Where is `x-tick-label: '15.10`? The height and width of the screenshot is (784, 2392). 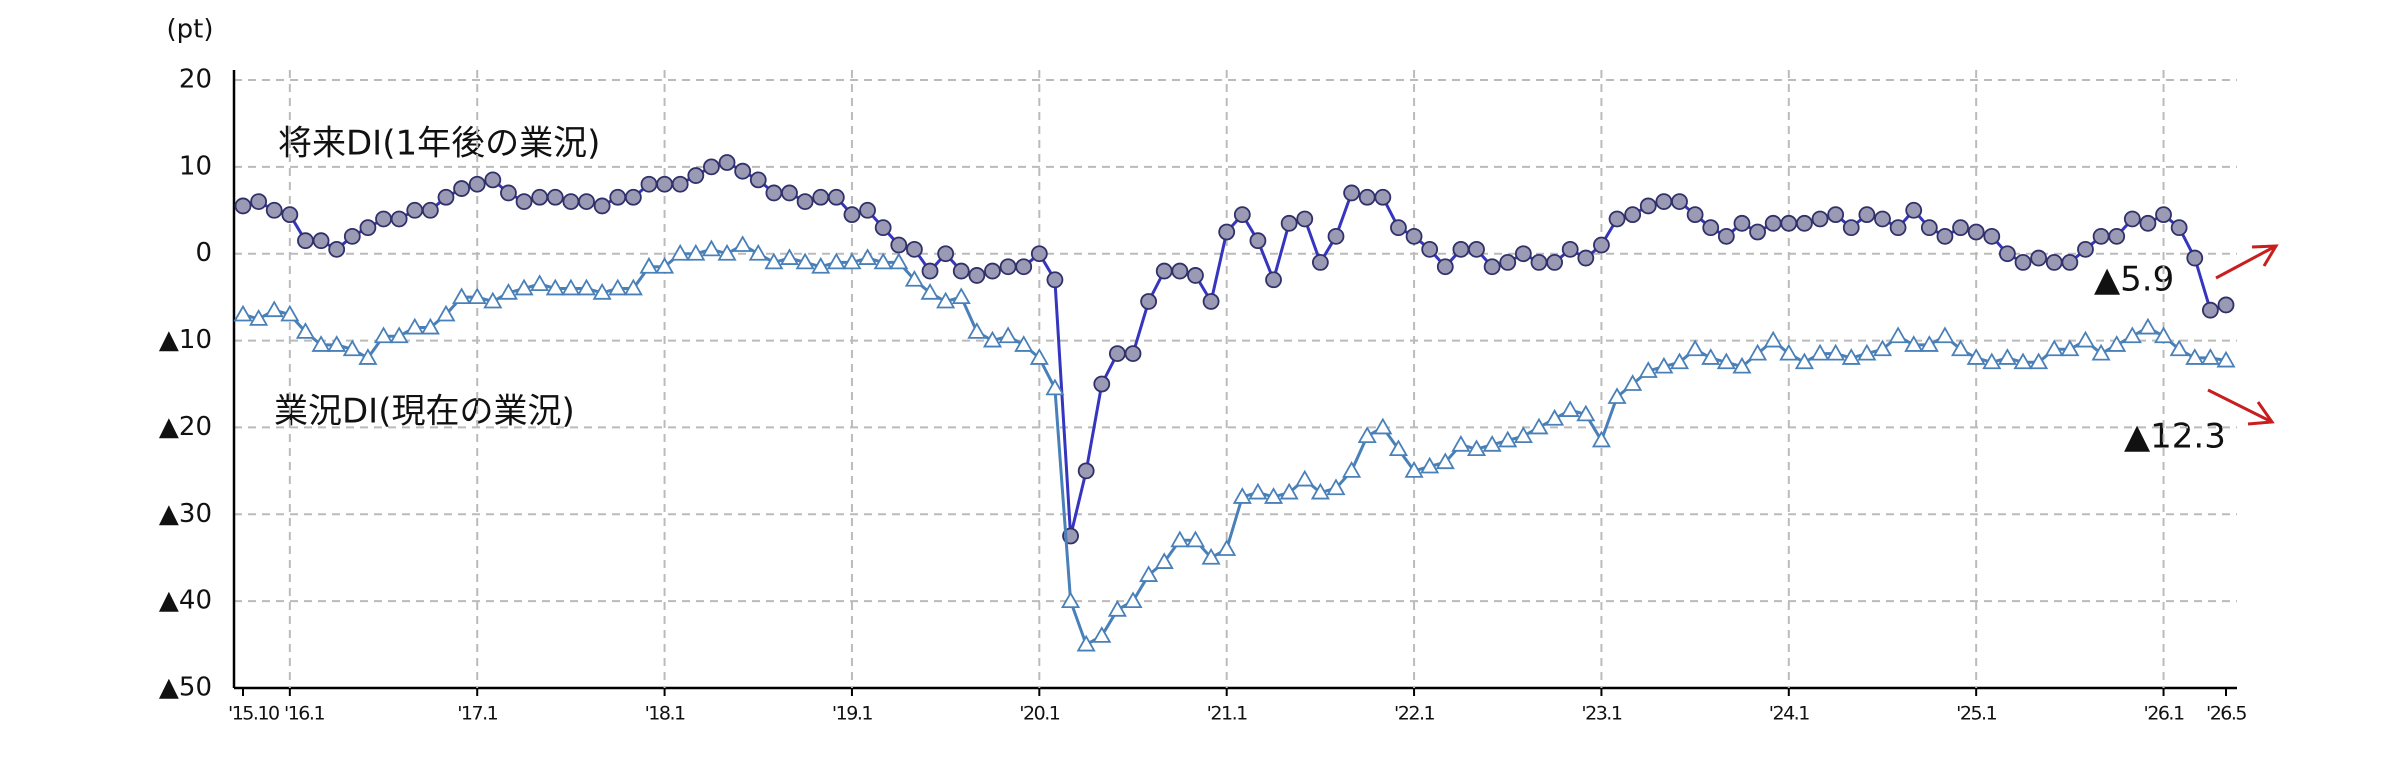
x-tick-label: '15.10 is located at coordinates (253, 714).